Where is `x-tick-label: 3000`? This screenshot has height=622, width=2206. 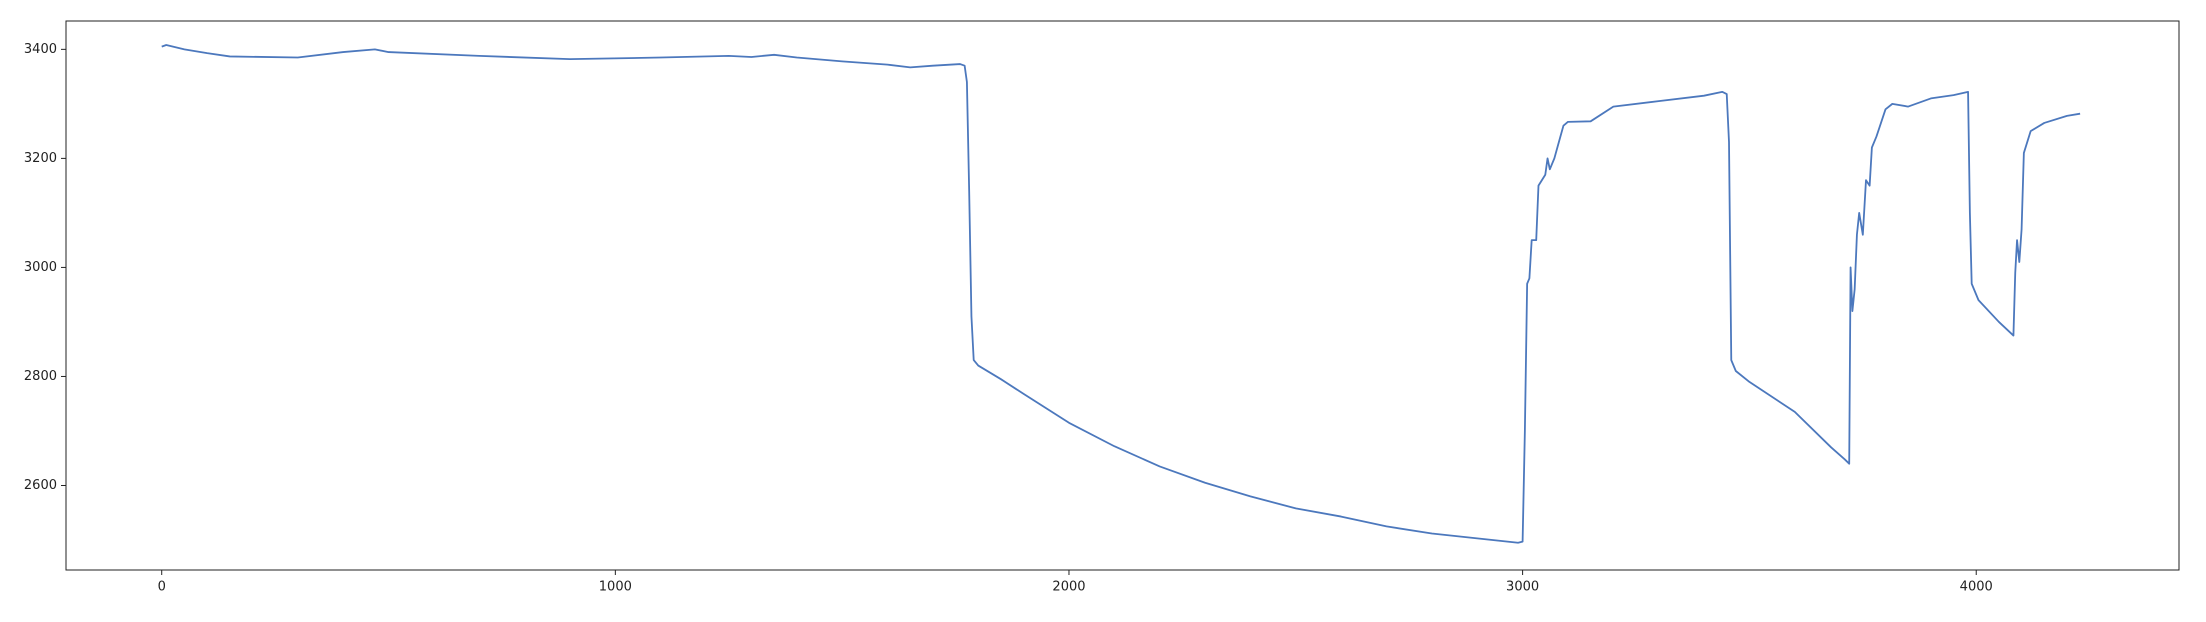
x-tick-label: 3000 is located at coordinates (1522, 587).